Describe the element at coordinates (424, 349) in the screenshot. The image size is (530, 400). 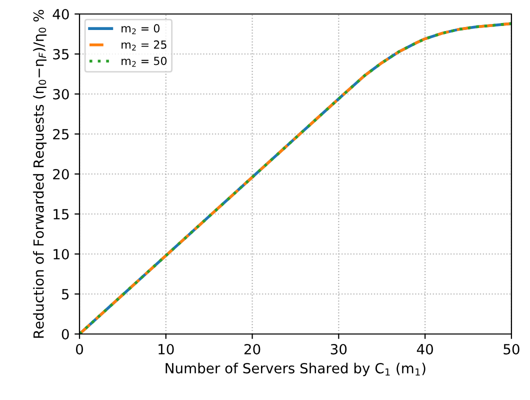
I see `x-tick-label: 40` at that location.